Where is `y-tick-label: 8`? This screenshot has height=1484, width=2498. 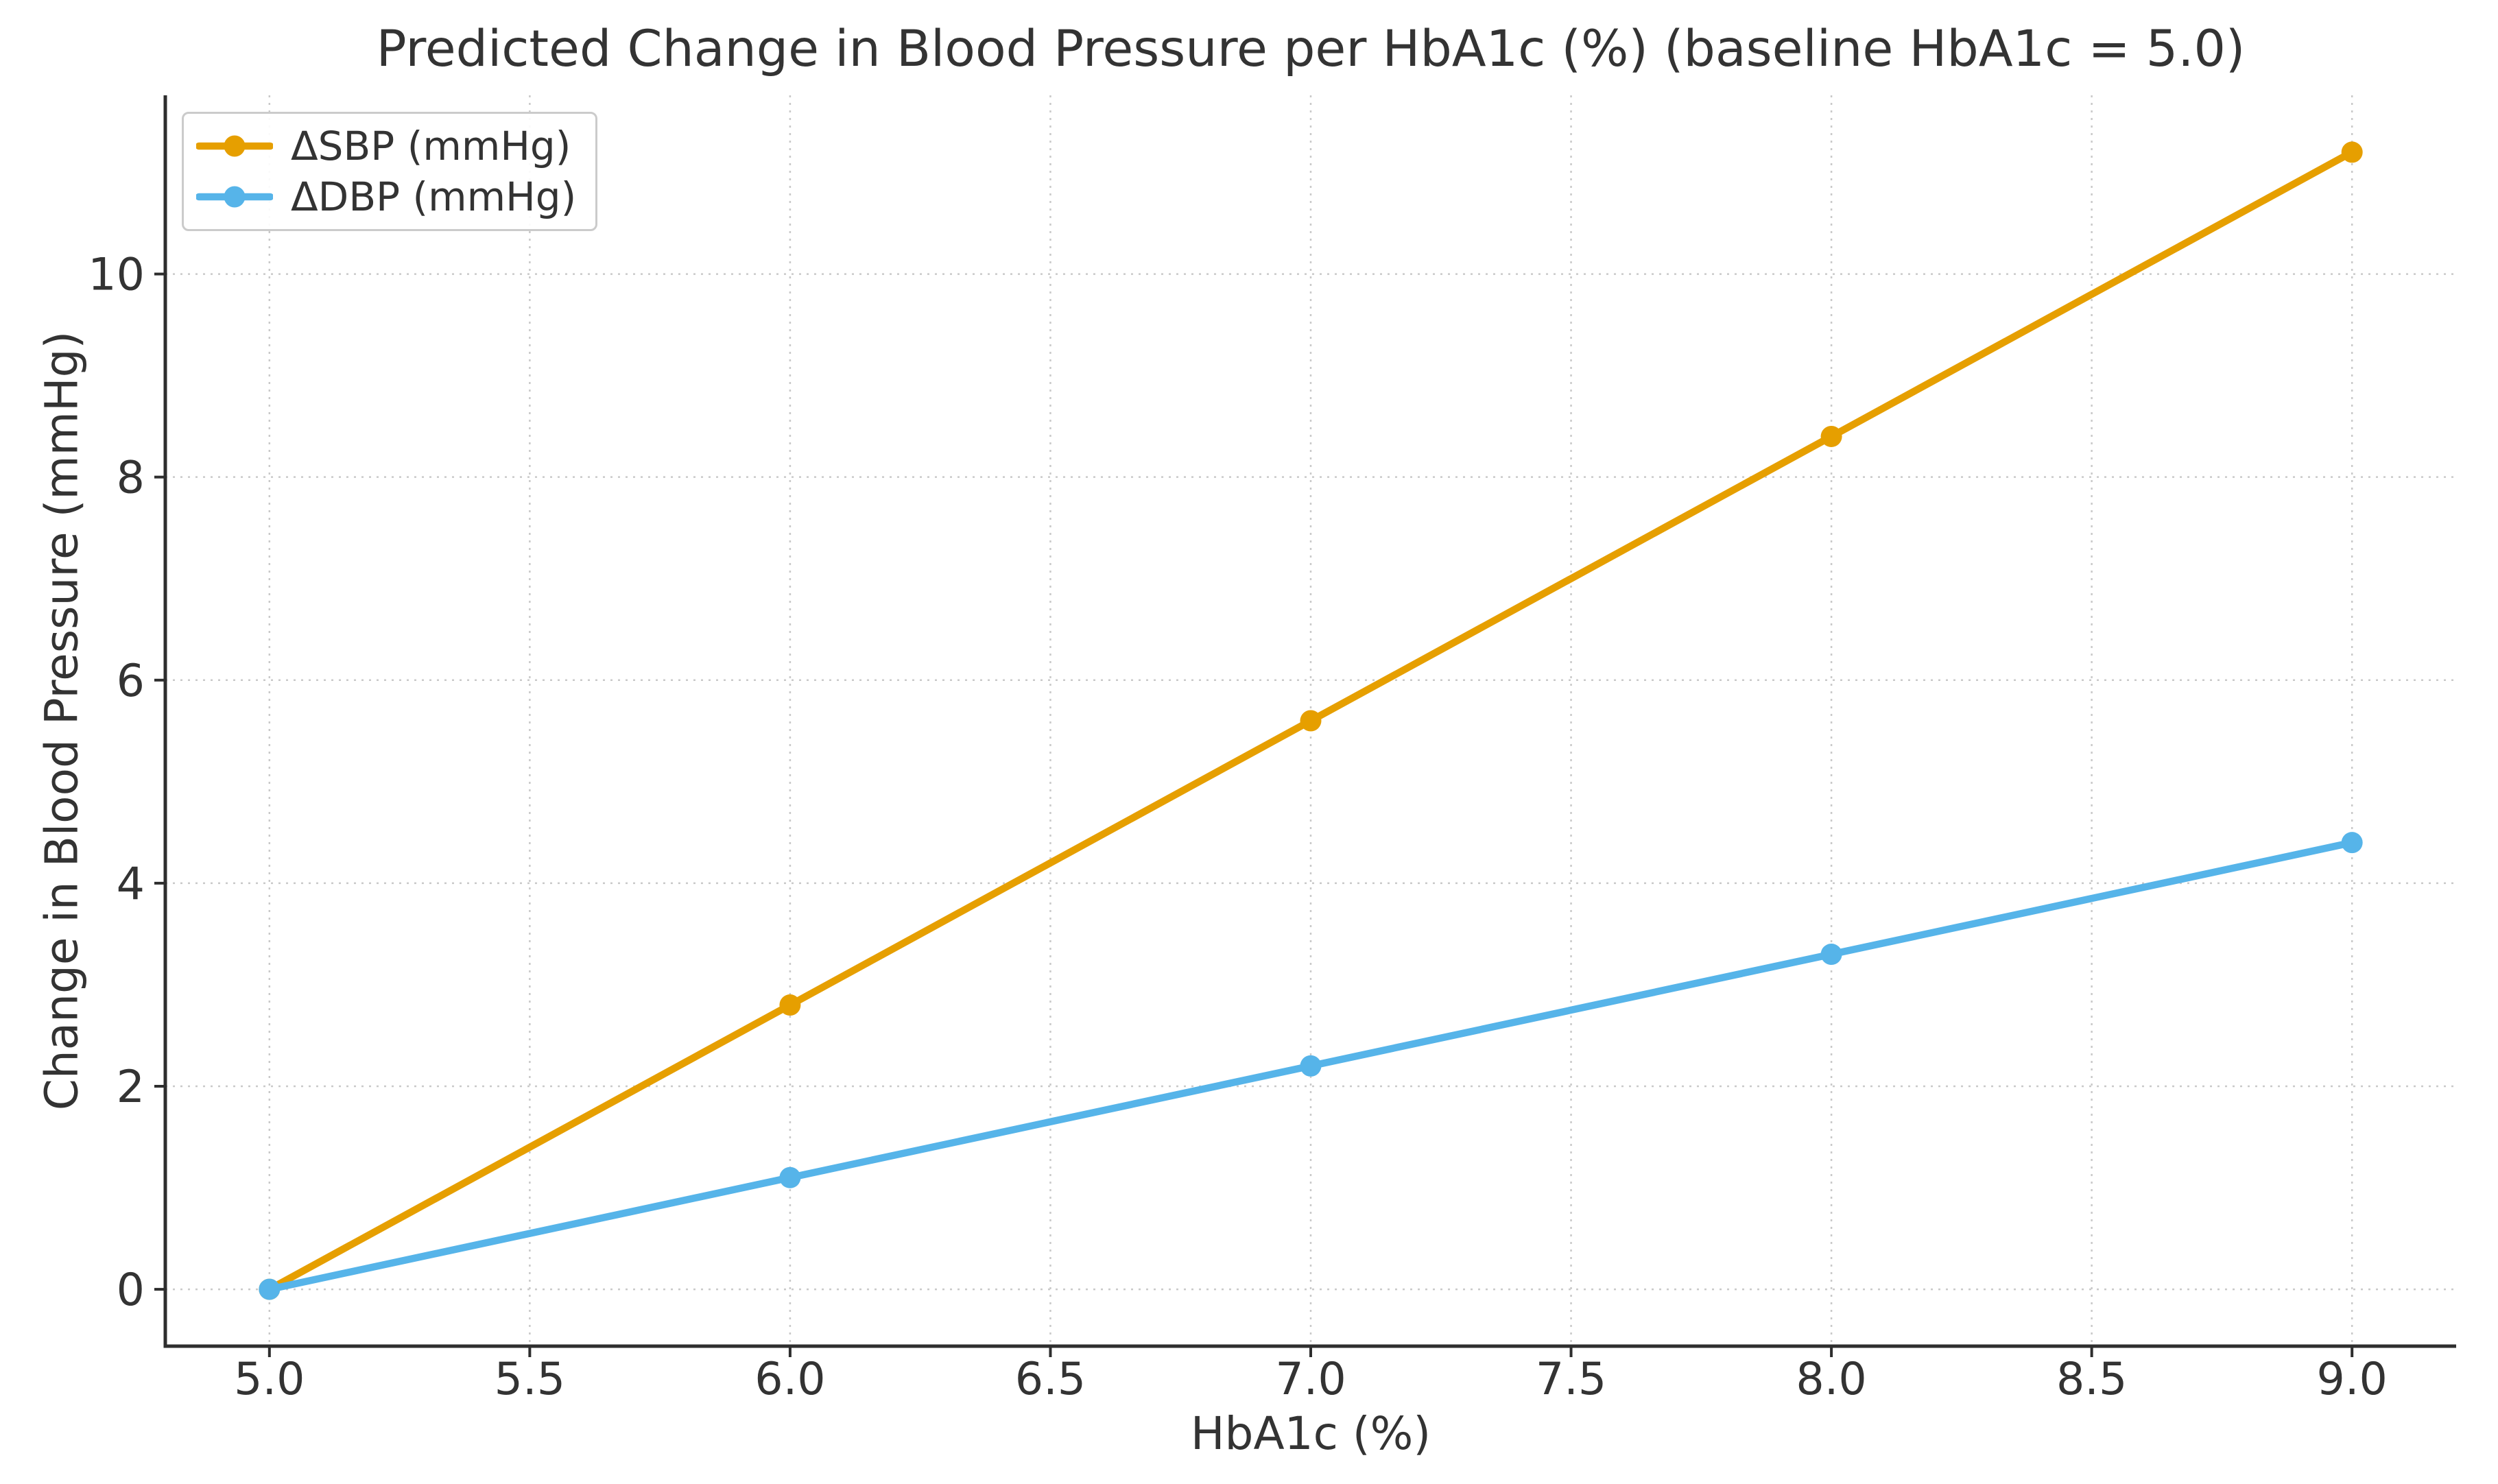 y-tick-label: 8 is located at coordinates (131, 478).